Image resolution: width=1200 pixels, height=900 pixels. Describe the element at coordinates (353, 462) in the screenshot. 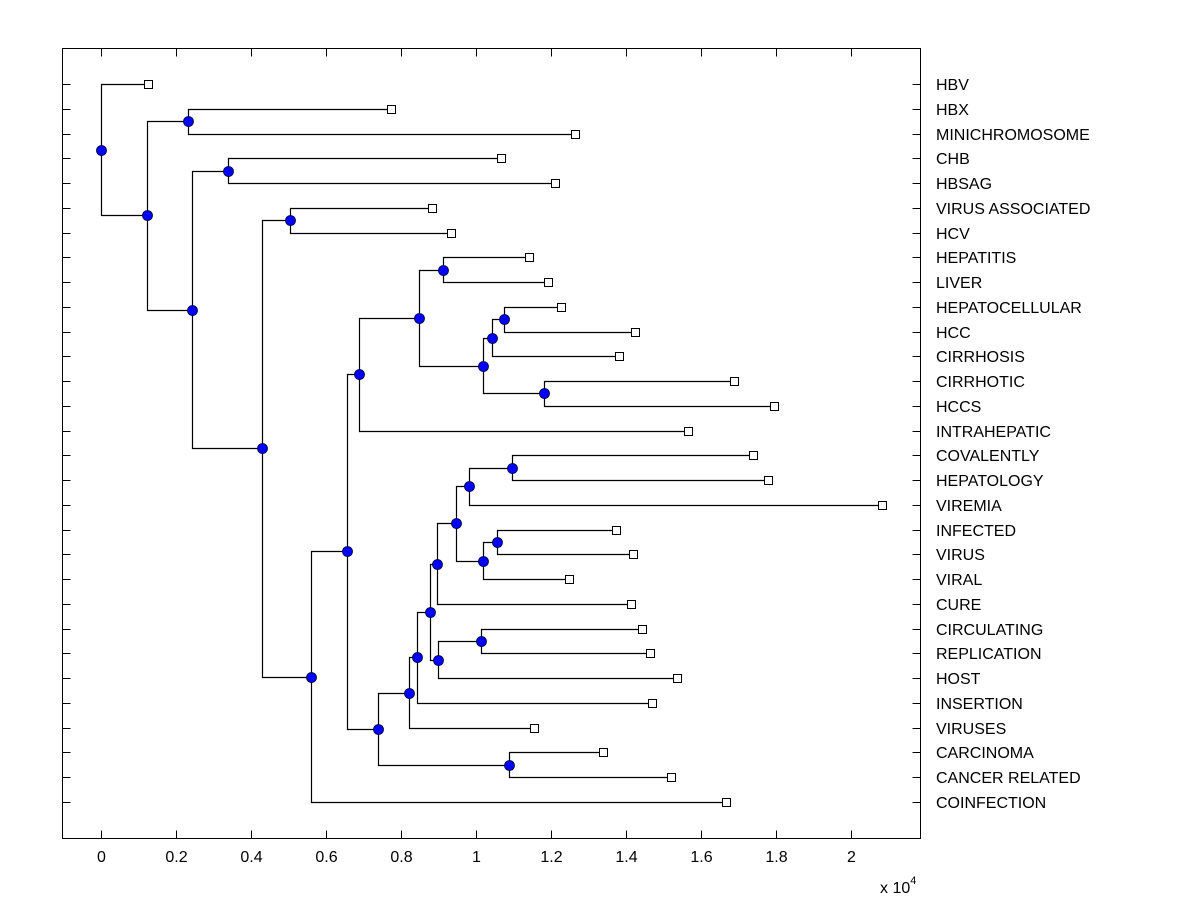

I see `branch-n9` at that location.